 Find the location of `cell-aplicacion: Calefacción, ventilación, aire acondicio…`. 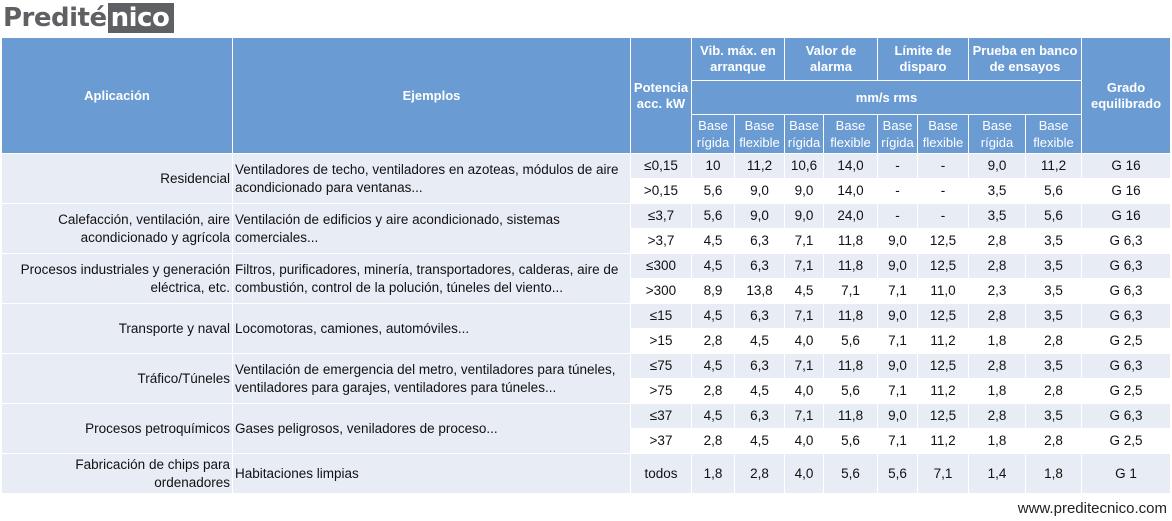

cell-aplicacion: Calefacción, ventilación, aire acondicio… is located at coordinates (117, 228).